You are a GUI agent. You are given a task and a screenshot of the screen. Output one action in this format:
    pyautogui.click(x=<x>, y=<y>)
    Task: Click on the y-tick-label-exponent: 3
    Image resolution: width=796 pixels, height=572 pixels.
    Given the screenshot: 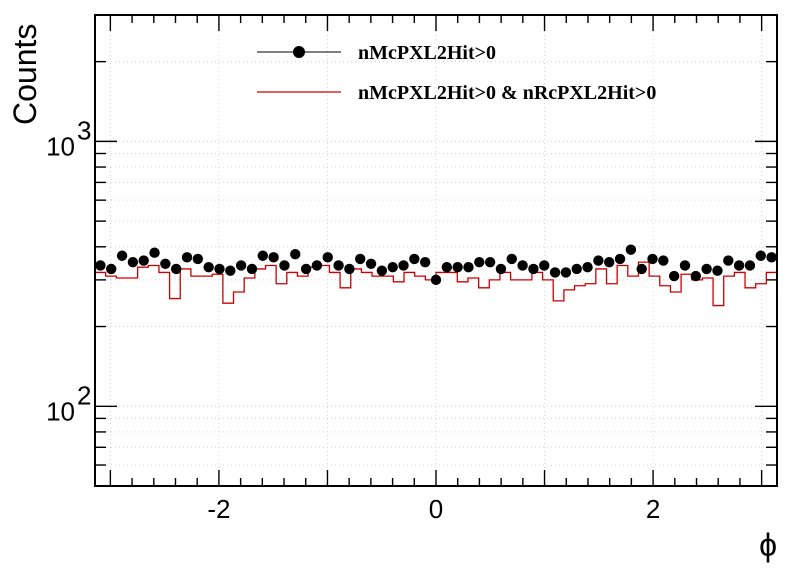 What is the action you would take?
    pyautogui.click(x=84, y=130)
    